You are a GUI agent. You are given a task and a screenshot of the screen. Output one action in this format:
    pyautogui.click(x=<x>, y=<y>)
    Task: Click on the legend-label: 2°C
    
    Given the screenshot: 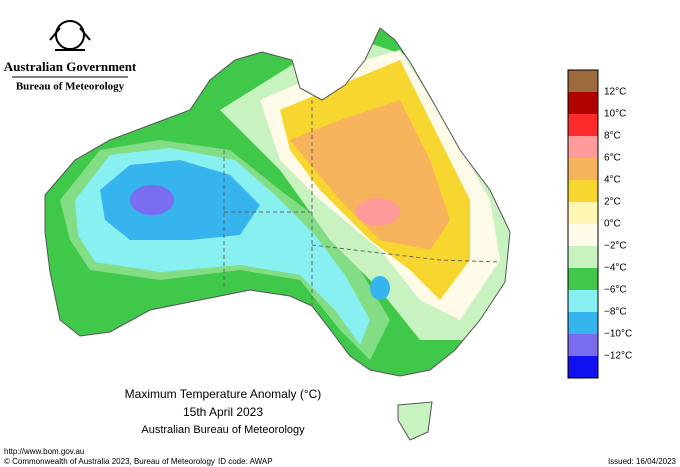 What is the action you would take?
    pyautogui.click(x=612, y=202)
    